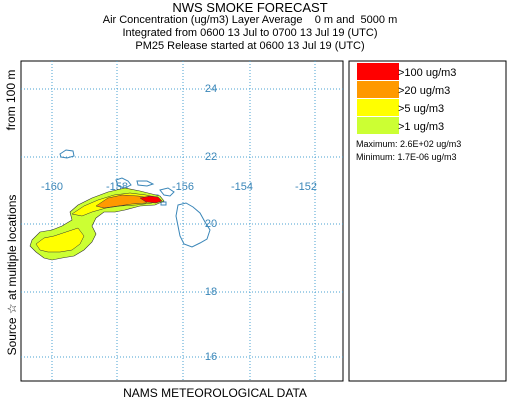 The height and width of the screenshot is (401, 509). What do you see at coordinates (163, 203) in the screenshot?
I see `coast-kahoolawe` at bounding box center [163, 203].